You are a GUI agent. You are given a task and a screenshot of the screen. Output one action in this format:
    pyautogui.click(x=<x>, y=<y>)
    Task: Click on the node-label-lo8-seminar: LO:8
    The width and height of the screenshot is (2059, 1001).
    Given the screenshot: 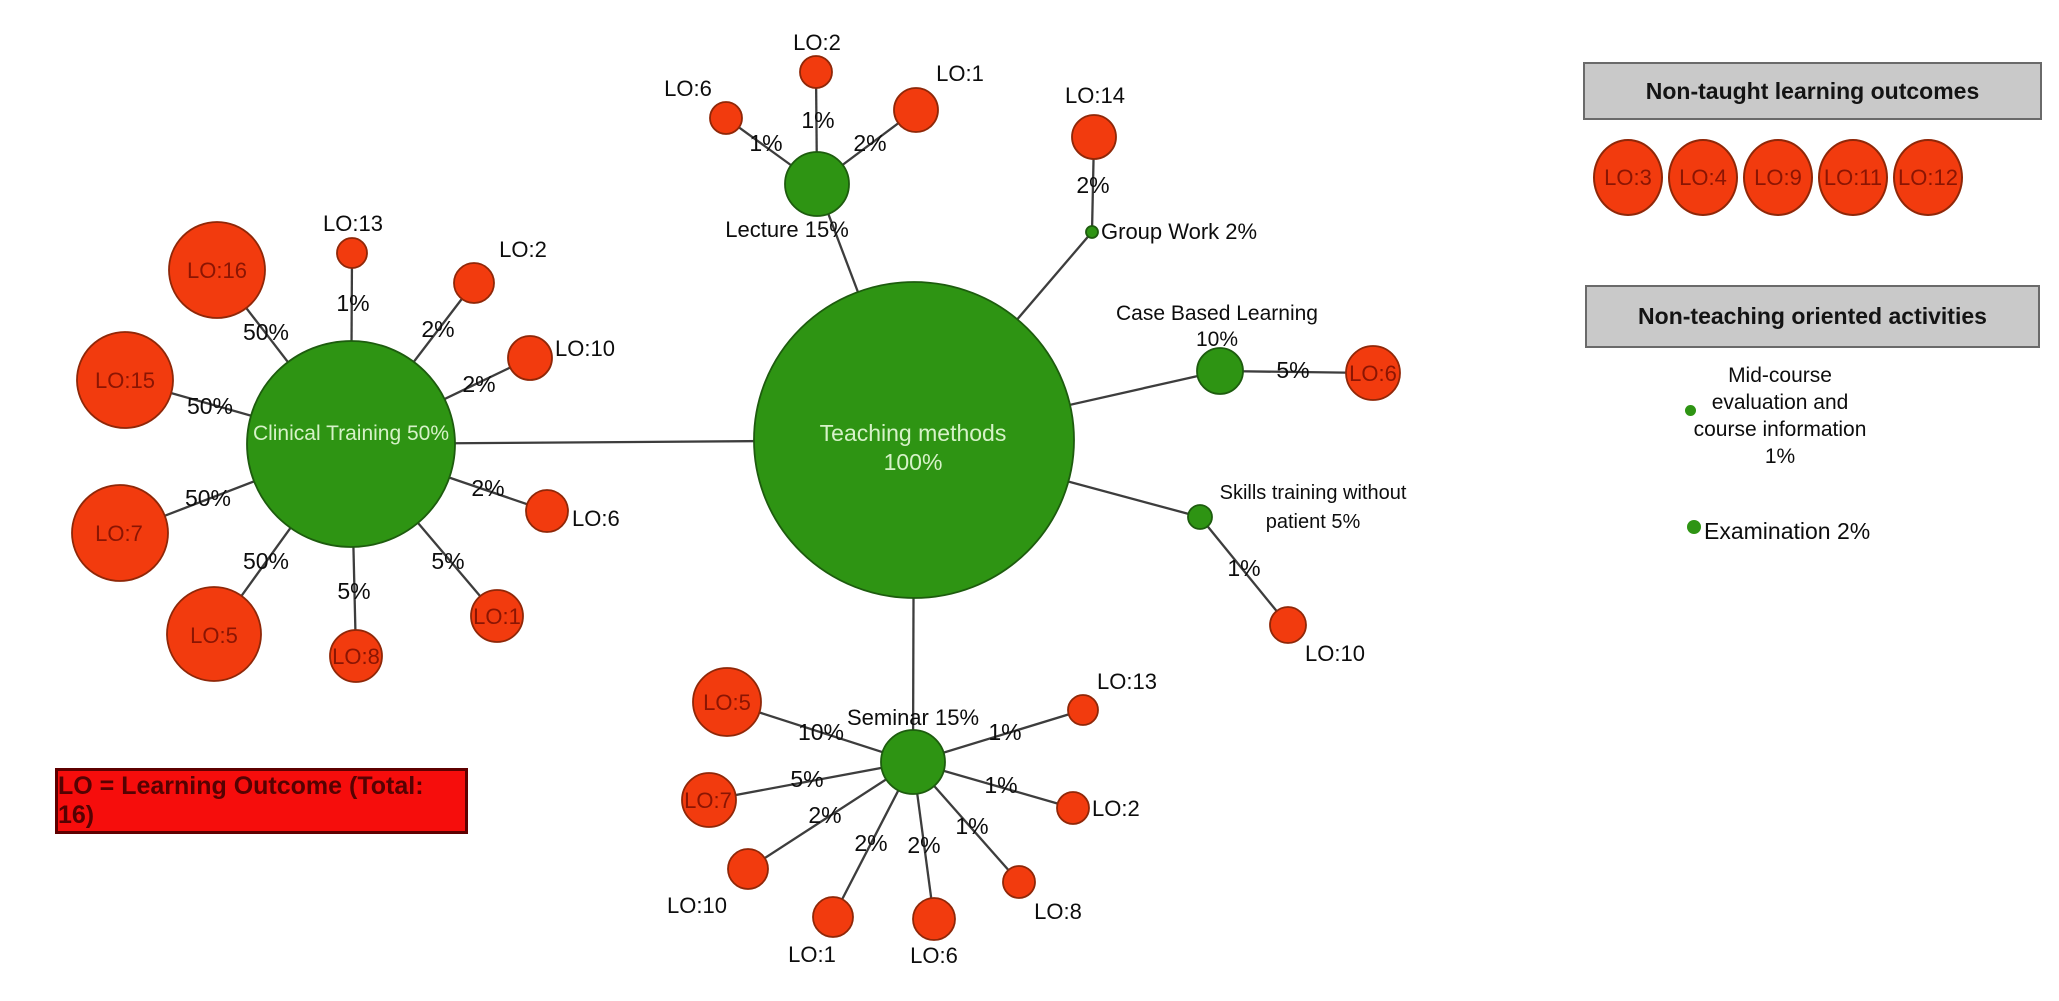 What is the action you would take?
    pyautogui.click(x=1058, y=911)
    